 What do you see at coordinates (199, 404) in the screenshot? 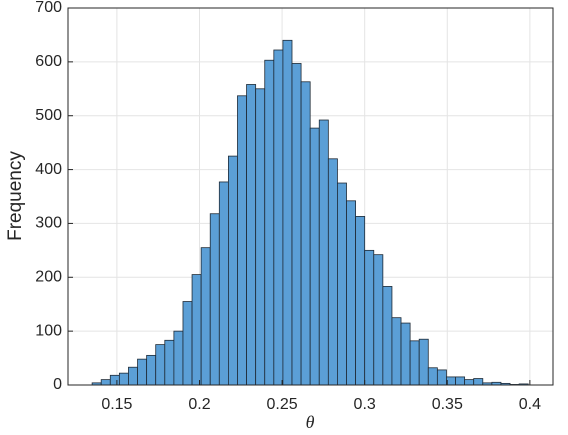
I see `x-tick-label: 0.2` at bounding box center [199, 404].